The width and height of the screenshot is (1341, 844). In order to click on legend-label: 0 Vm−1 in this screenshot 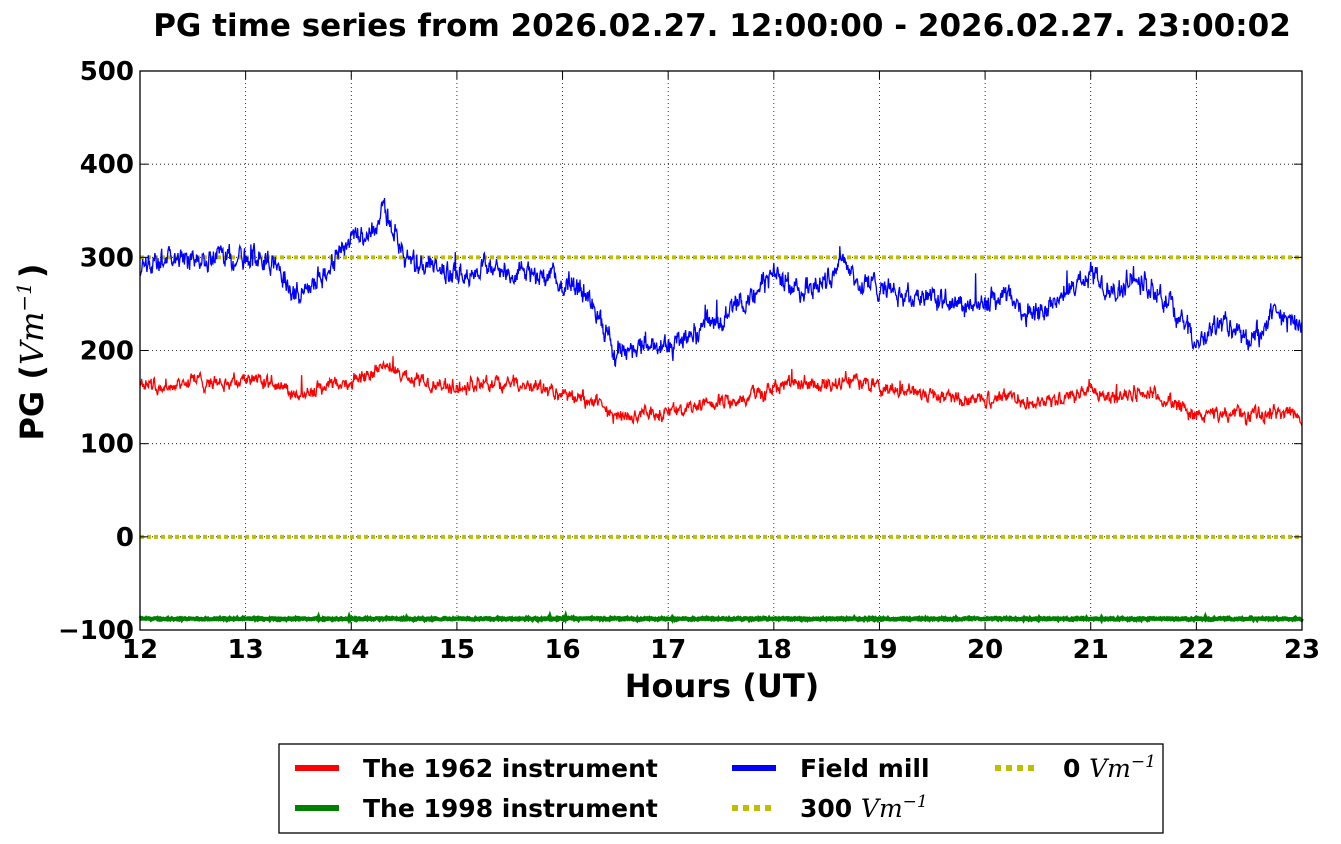, I will do `click(1109, 767)`.